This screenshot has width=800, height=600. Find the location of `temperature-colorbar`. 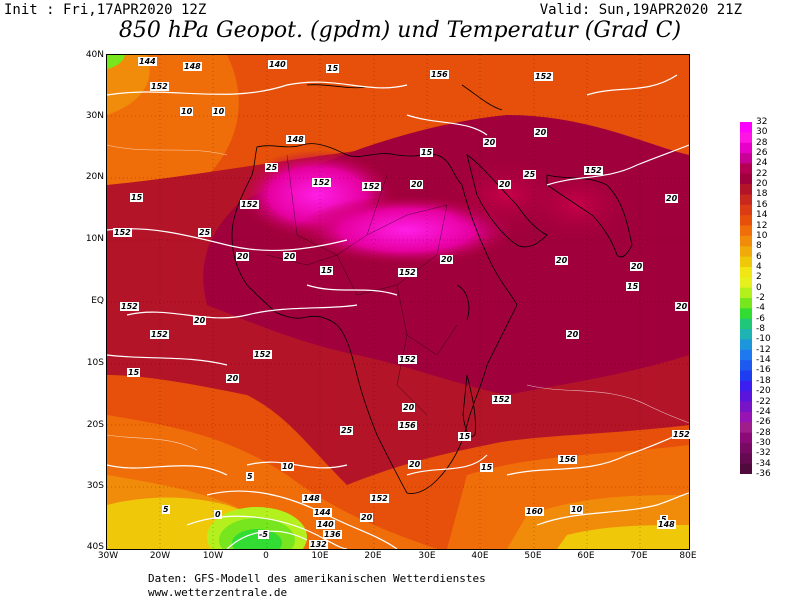

temperature-colorbar is located at coordinates (746, 298).